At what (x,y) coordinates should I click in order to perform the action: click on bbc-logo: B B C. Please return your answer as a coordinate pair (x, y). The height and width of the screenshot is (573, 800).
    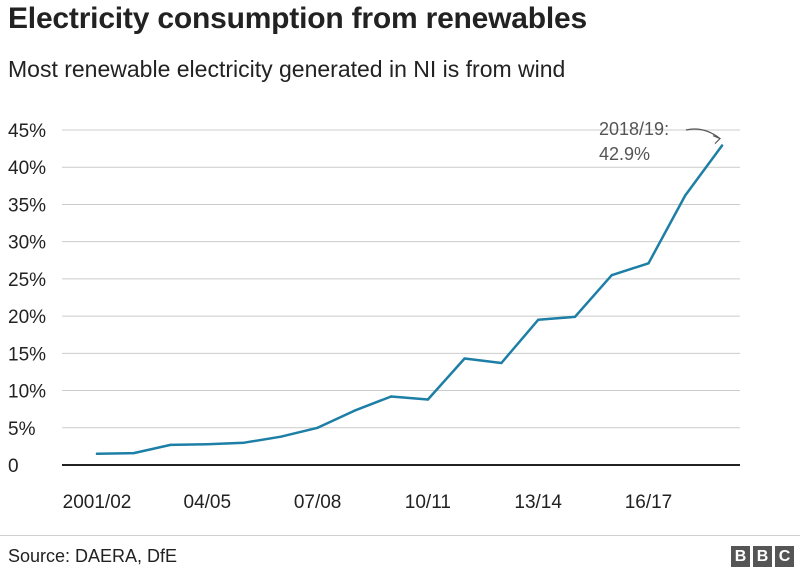
    Looking at the image, I should click on (762, 556).